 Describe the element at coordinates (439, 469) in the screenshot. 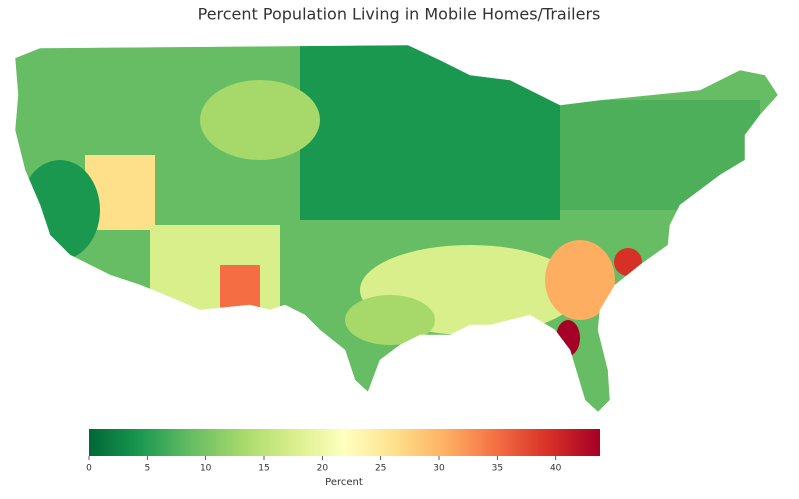

I see `tick-label: 30` at that location.